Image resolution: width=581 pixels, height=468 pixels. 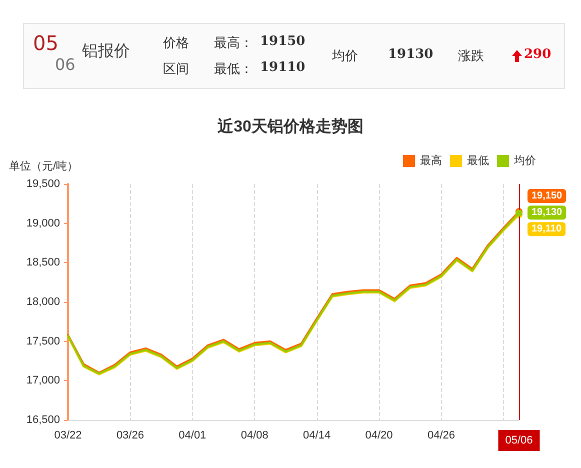 I want to click on chart-title: 近30天铝价格走势图, so click(x=290, y=127).